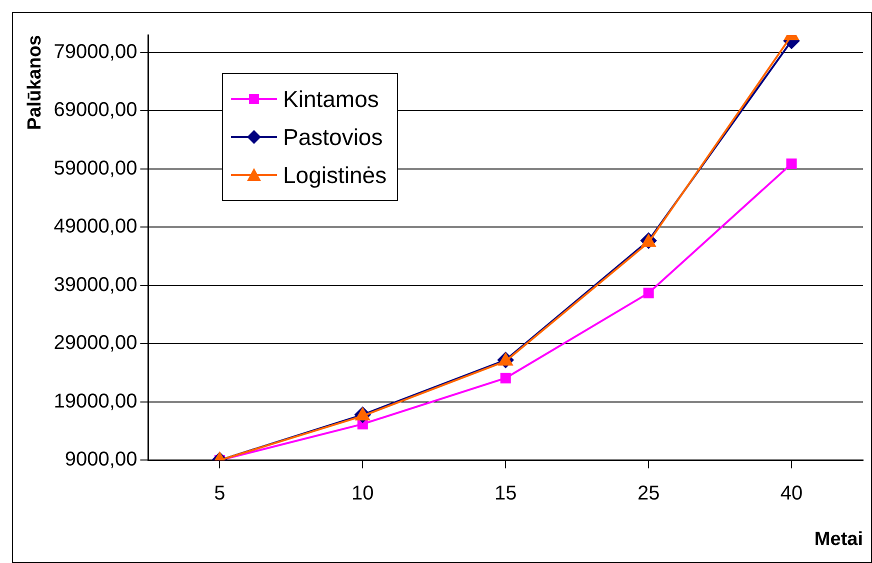 This screenshot has height=563, width=872. What do you see at coordinates (363, 493) in the screenshot?
I see `x-tick-label: 10` at bounding box center [363, 493].